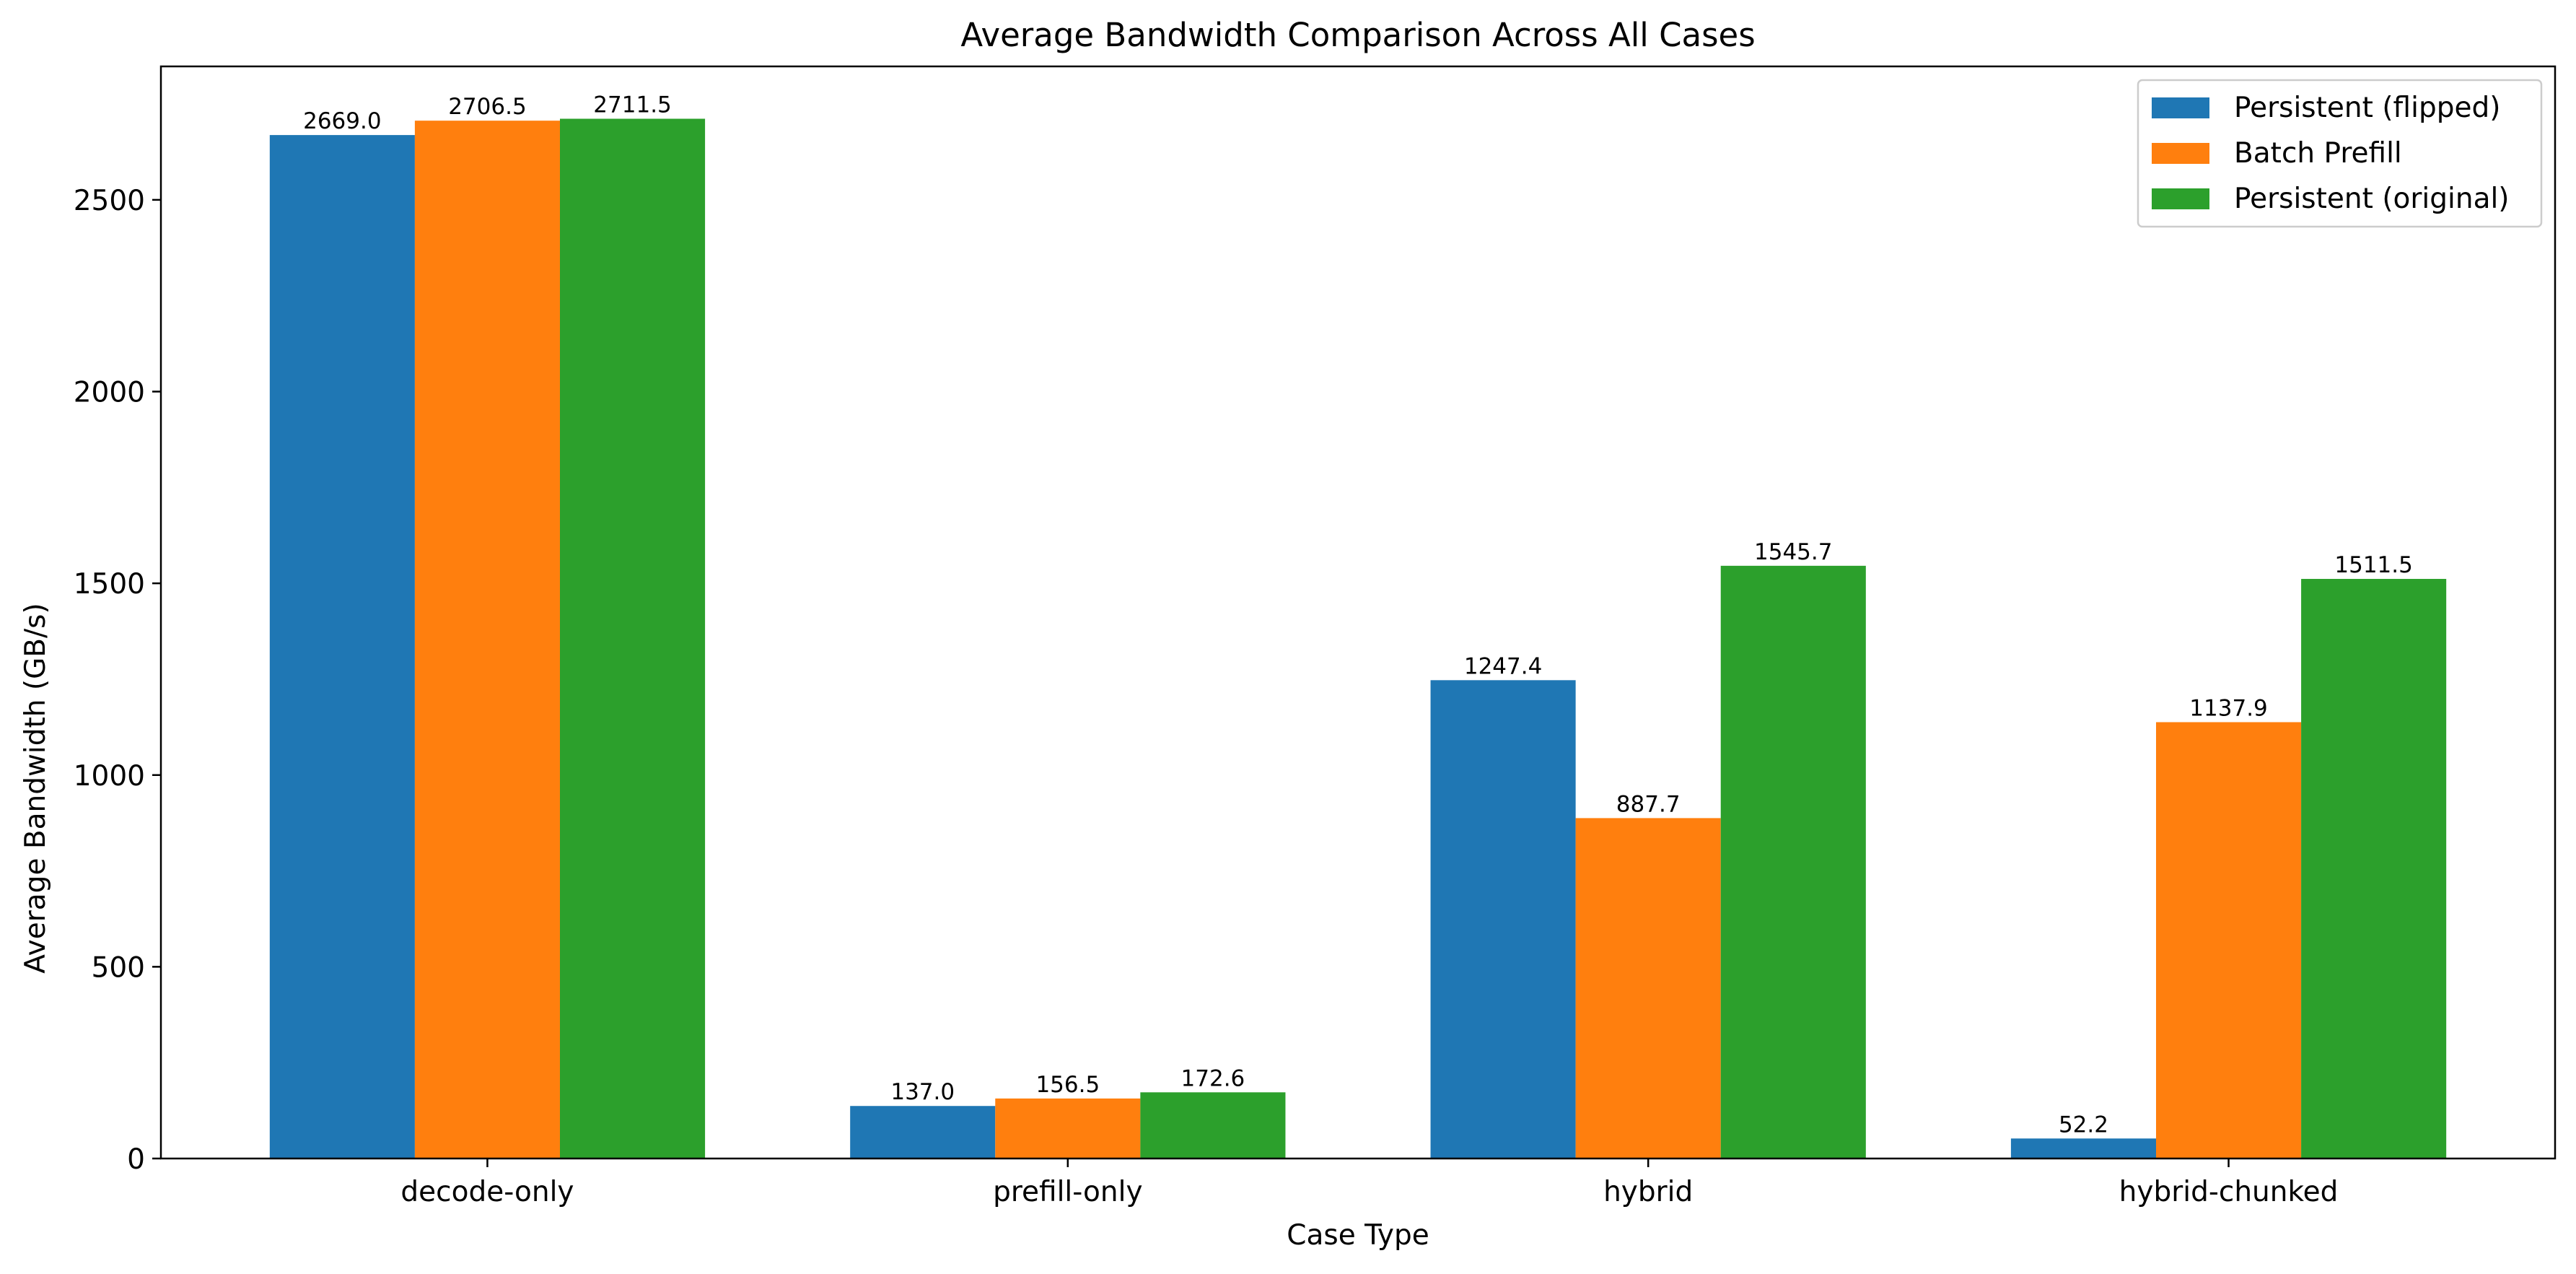  What do you see at coordinates (1503, 666) in the screenshot?
I see `bar-value-label: 1247.4` at bounding box center [1503, 666].